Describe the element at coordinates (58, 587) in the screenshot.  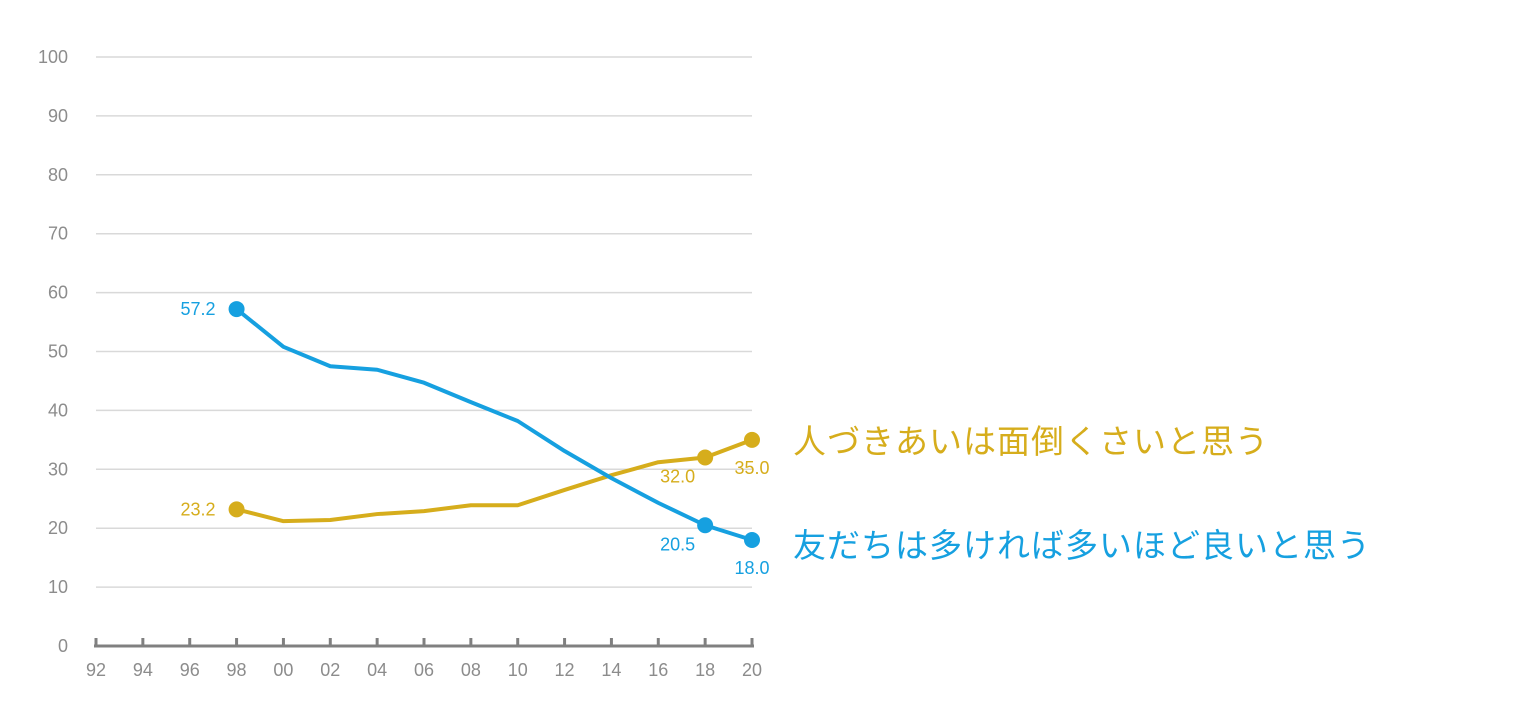
I see `y-tick-label: 10` at that location.